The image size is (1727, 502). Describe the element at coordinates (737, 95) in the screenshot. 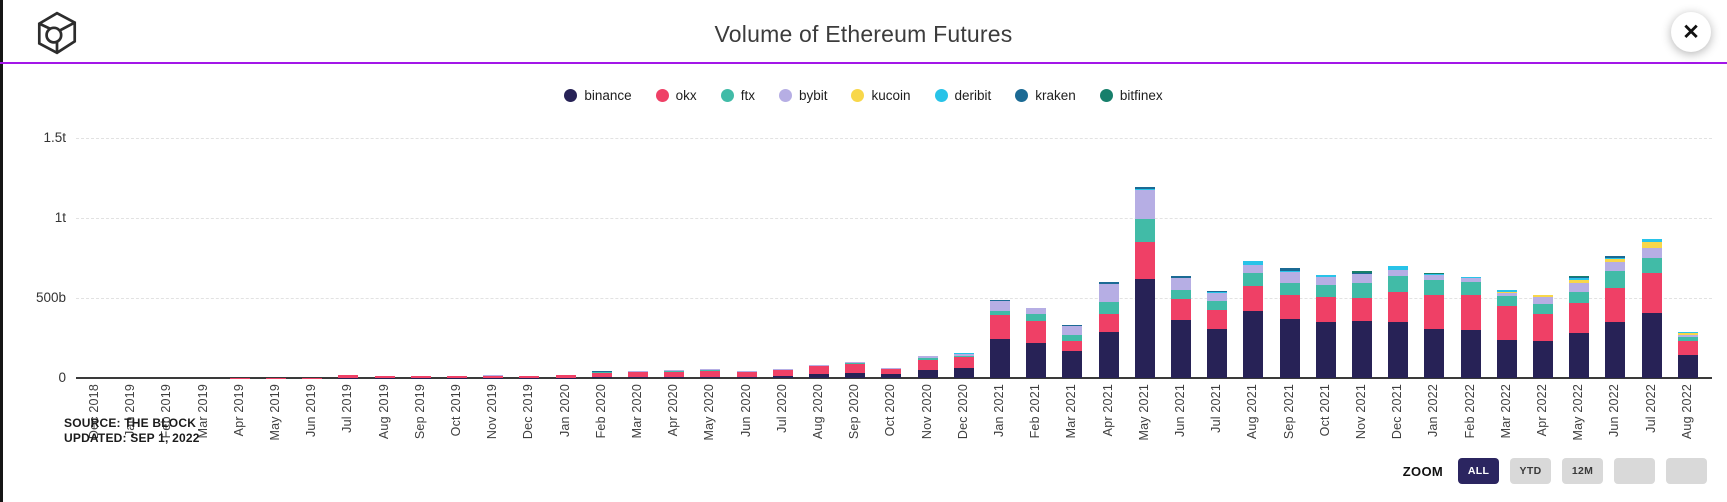

I see `legend-item-ftx: ftx` at that location.